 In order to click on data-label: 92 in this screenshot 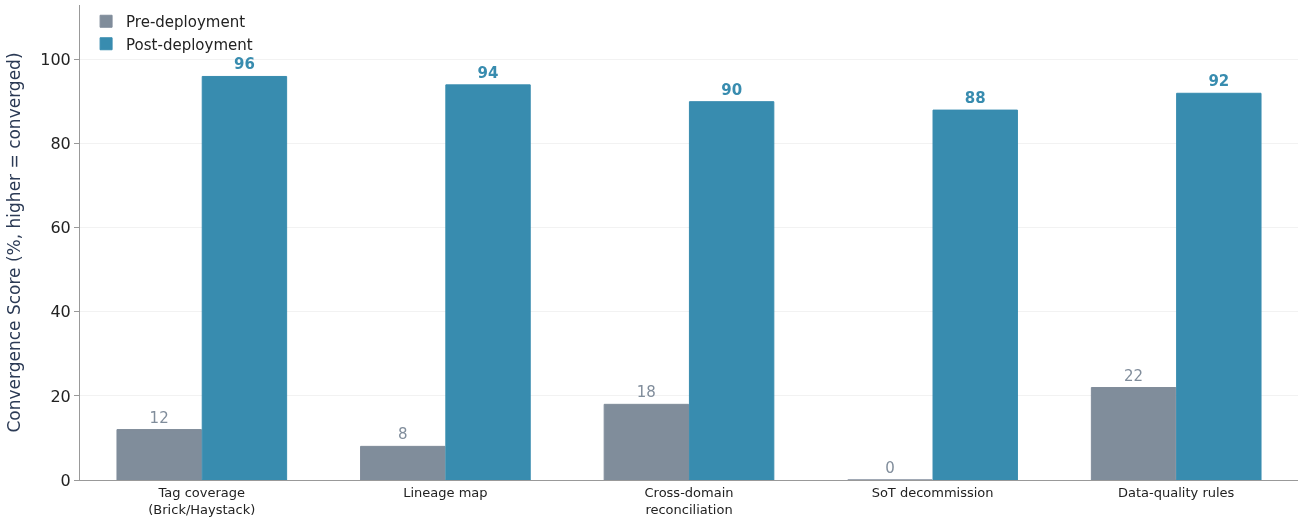, I will do `click(1219, 81)`.